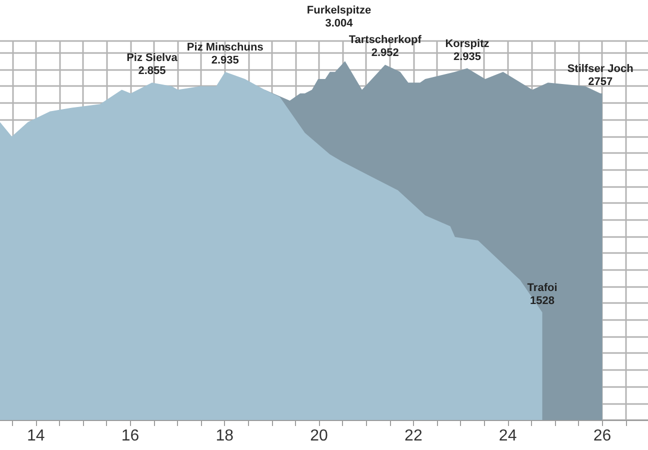 This screenshot has height=450, width=648. Describe the element at coordinates (542, 294) in the screenshot. I see `annotation: Trafoi 1528` at that location.